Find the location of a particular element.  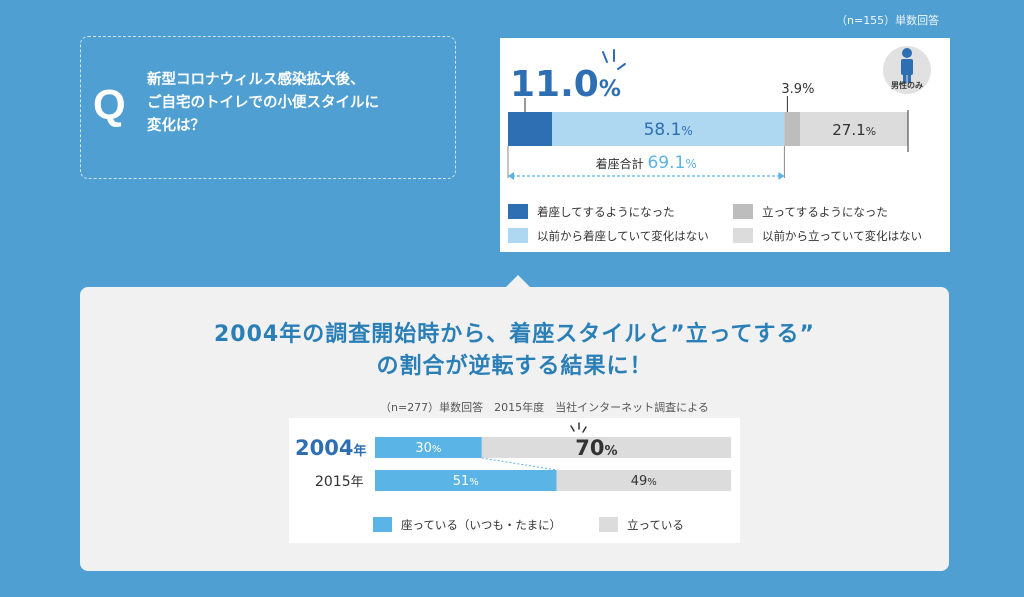

arrow-right is located at coordinates (781, 176).